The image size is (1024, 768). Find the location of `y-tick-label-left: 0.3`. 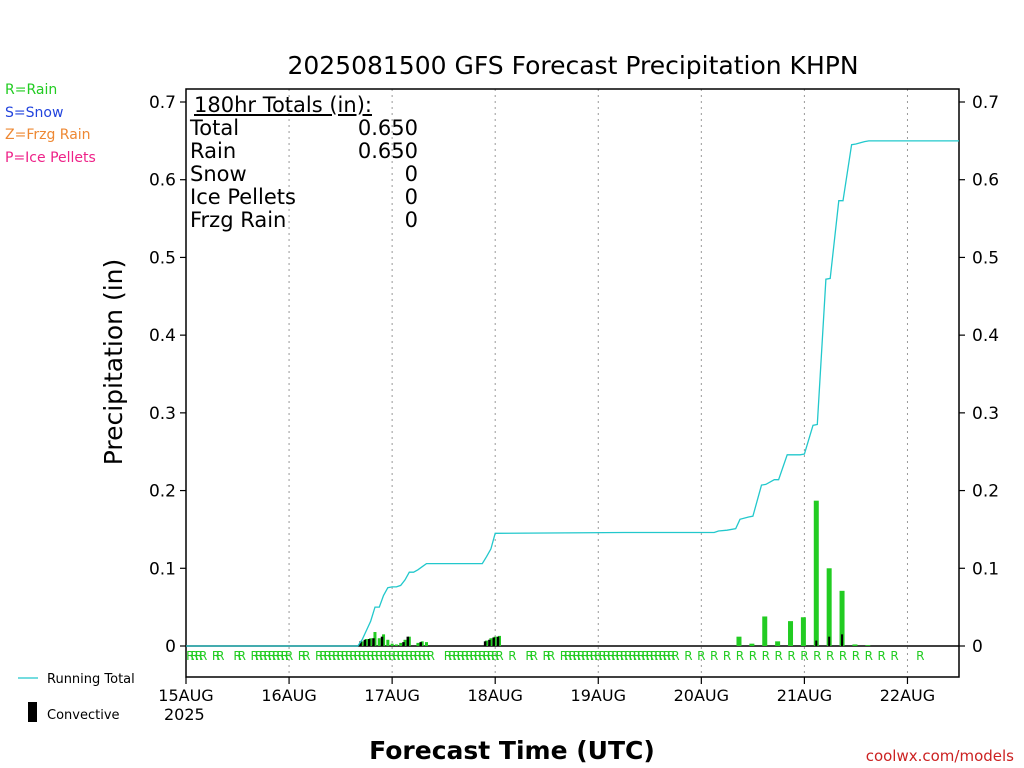

y-tick-label-left: 0.3 is located at coordinates (162, 414).